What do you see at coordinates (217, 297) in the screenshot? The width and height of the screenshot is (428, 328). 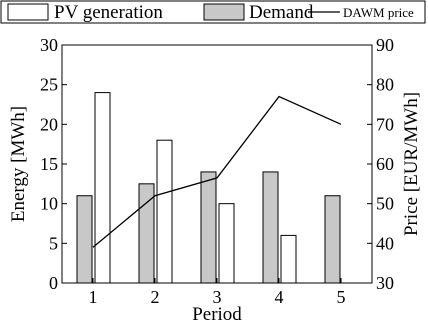 I see `tick-label-x-3: 3` at bounding box center [217, 297].